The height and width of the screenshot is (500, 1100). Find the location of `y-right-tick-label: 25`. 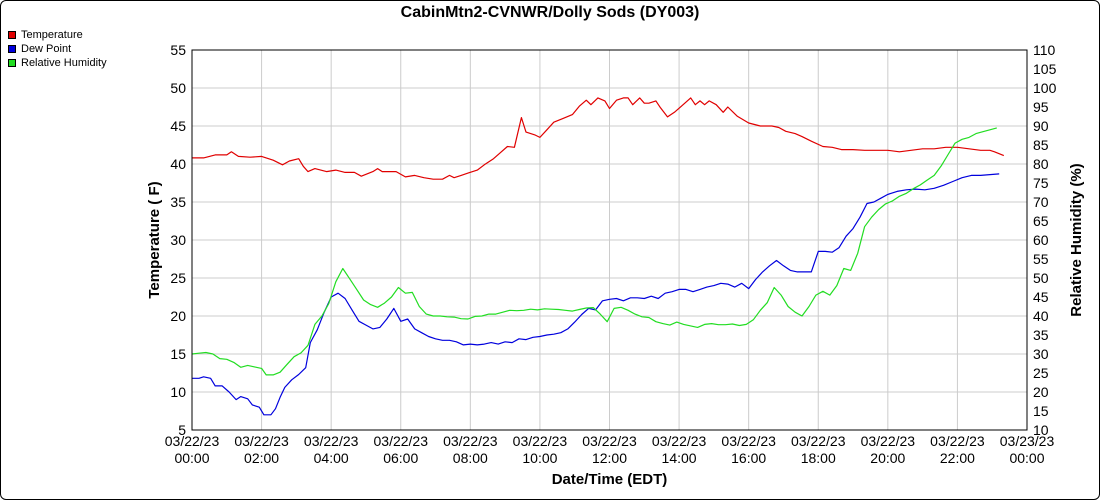

y-right-tick-label: 25 is located at coordinates (1041, 373).